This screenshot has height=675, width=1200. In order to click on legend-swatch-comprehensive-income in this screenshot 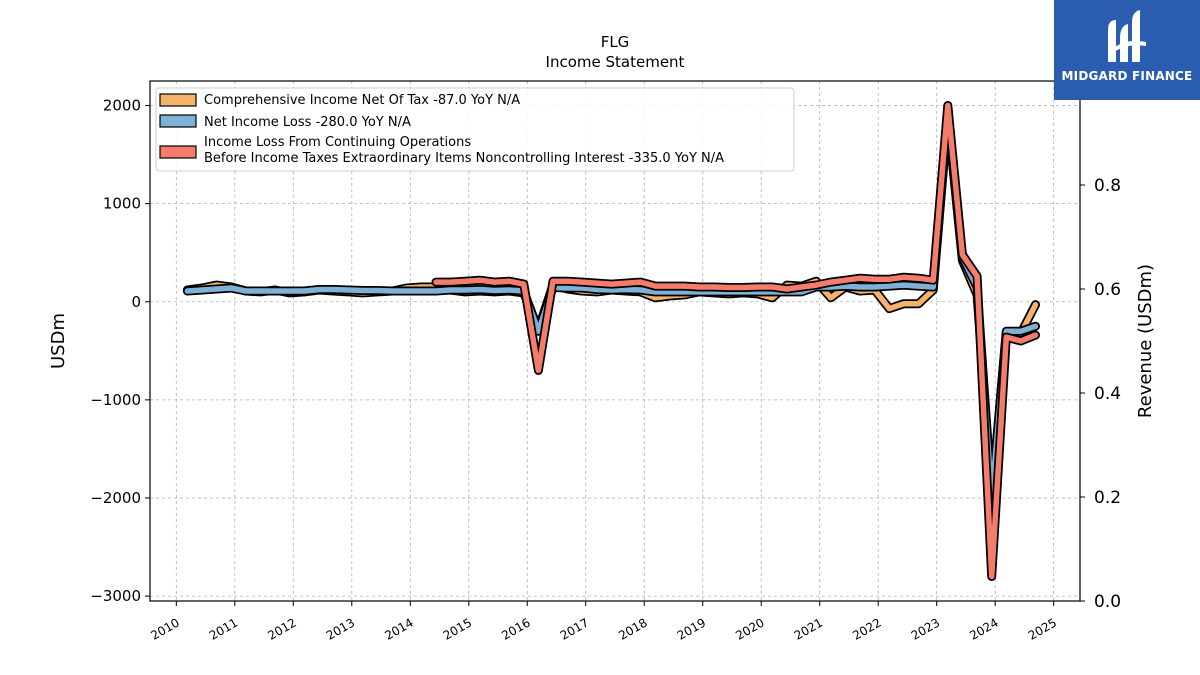, I will do `click(178, 100)`.